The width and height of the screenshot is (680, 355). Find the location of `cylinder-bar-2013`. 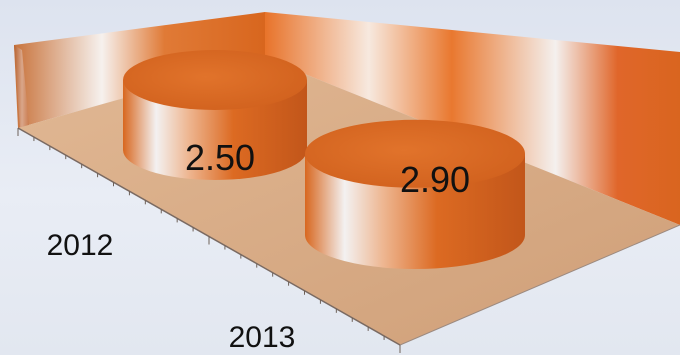

cylinder-bar-2013 is located at coordinates (415, 194).